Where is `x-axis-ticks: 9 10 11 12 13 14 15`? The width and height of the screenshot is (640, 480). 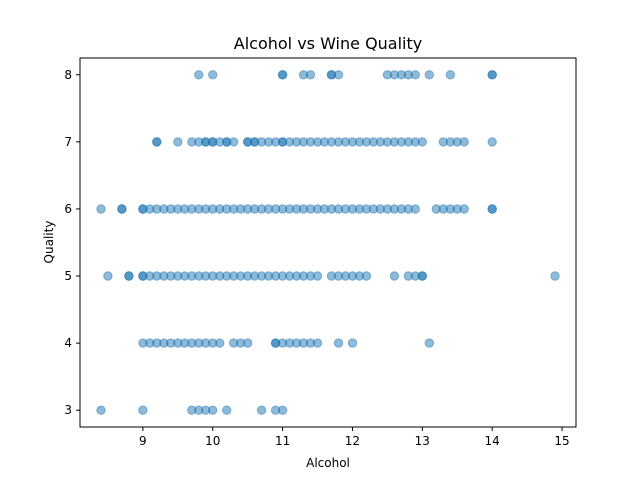
x-axis-ticks: 9 10 11 12 13 14 15 is located at coordinates (354, 437).